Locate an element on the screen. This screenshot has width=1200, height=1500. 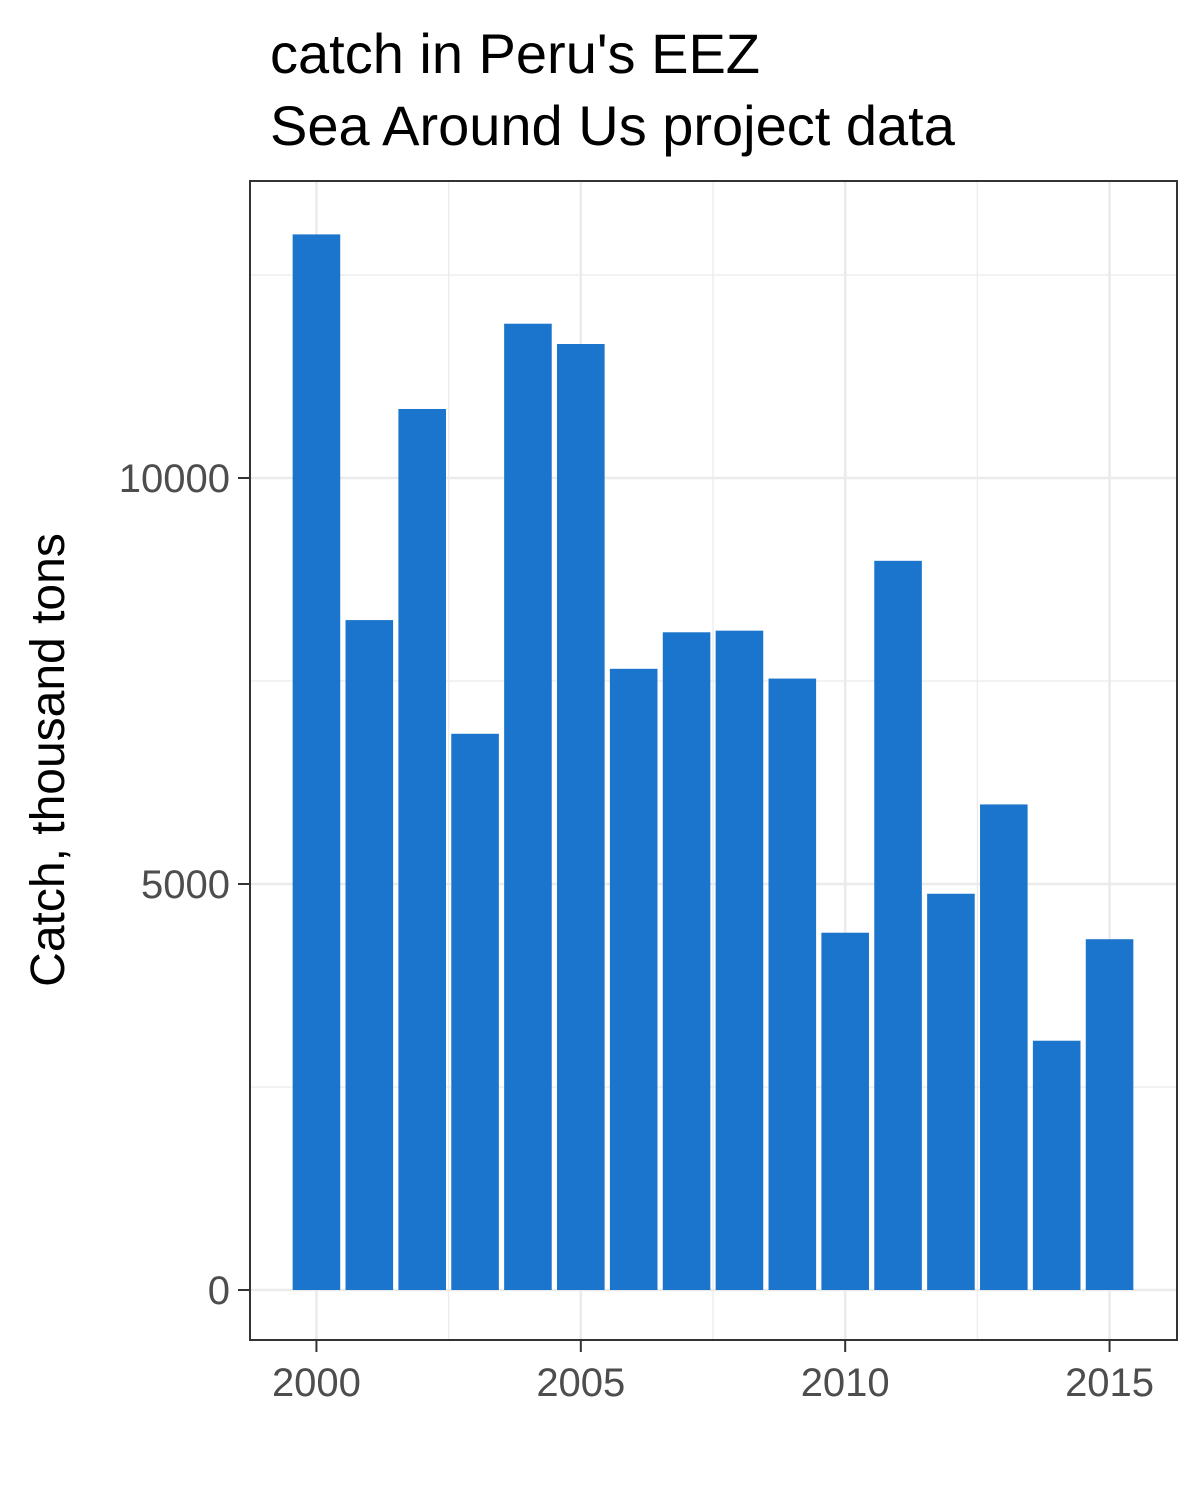
x-tick-label: 2010 is located at coordinates (845, 1383).